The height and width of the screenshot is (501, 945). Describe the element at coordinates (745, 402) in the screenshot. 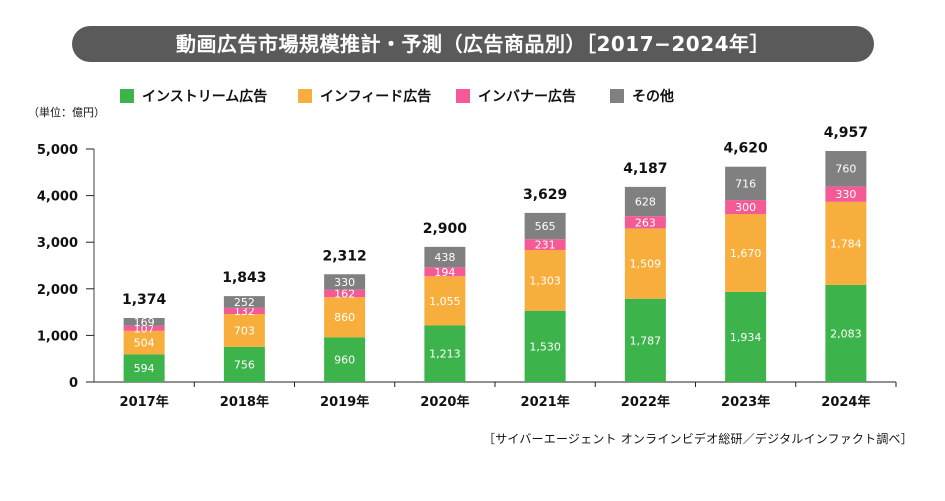

I see `x-category-label: 2023年` at that location.